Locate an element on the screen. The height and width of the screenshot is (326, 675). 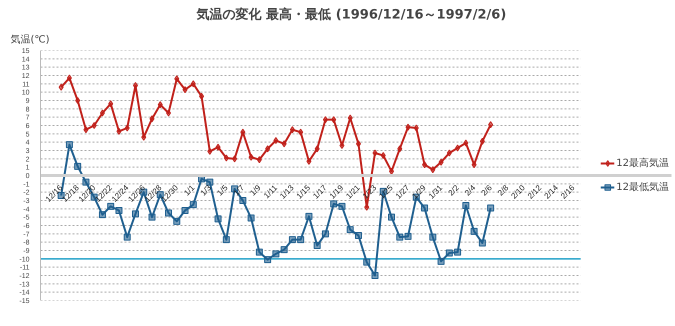
x-tick-label: 1/31 is located at coordinates (435, 191).